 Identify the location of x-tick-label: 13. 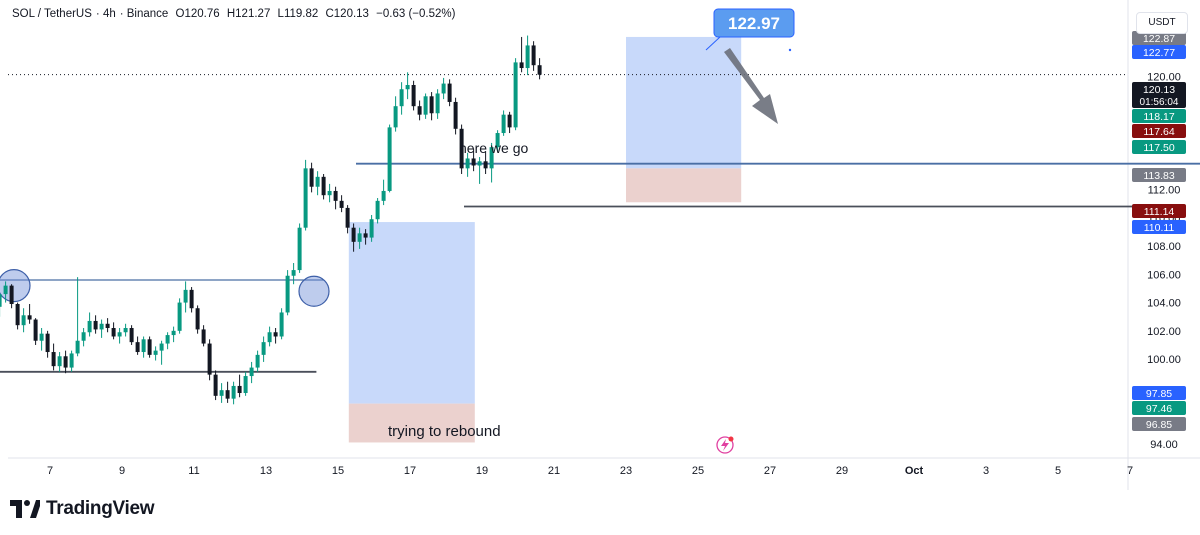
(266, 471).